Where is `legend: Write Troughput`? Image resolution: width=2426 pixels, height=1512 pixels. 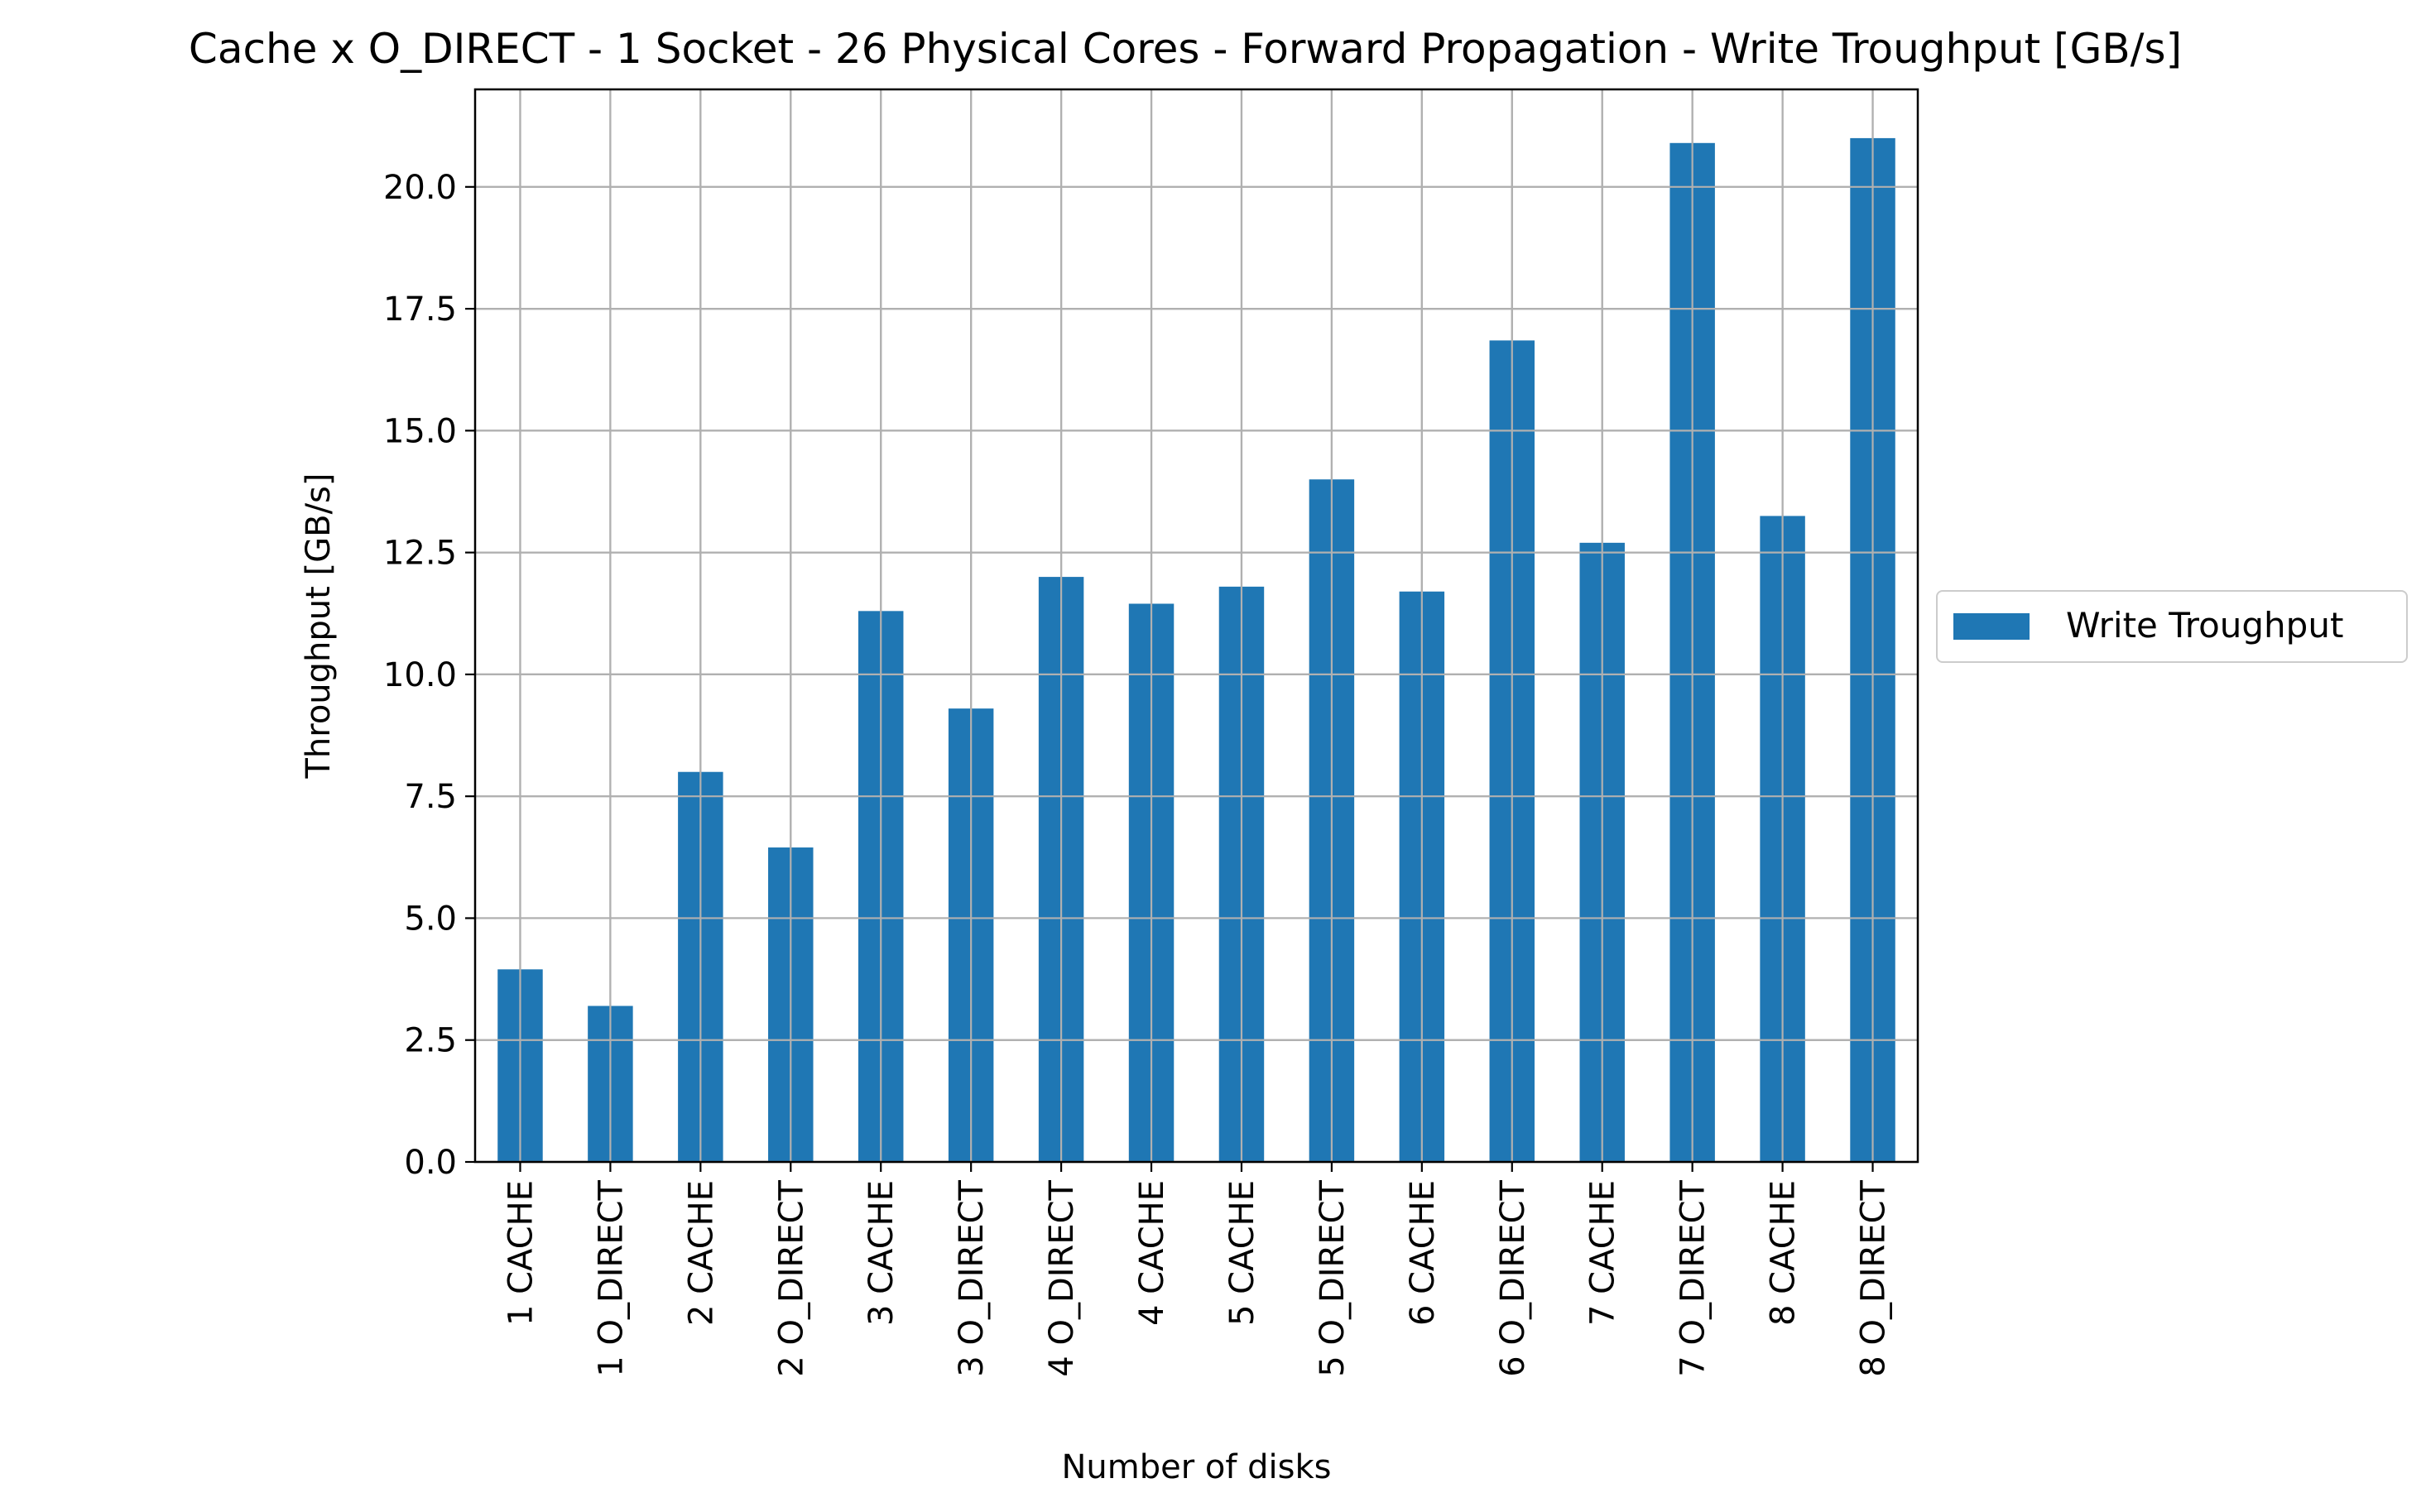
legend: Write Troughput is located at coordinates (2172, 626).